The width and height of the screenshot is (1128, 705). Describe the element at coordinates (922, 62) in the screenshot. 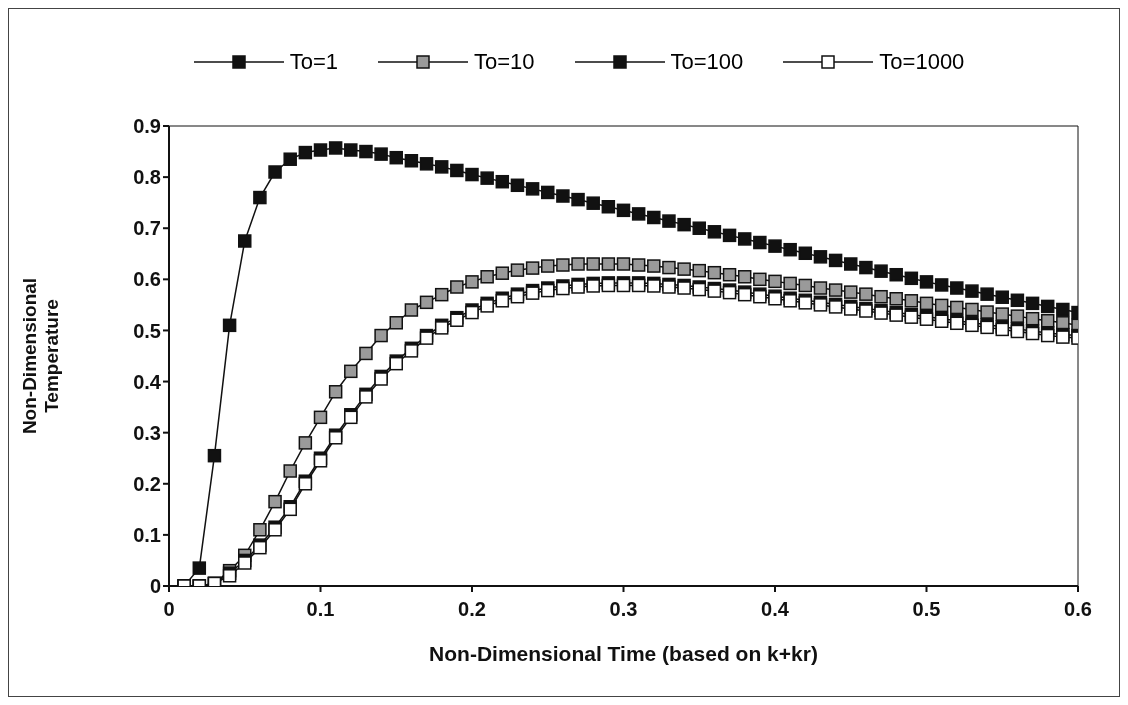

I see `legend-label: To=1000` at that location.